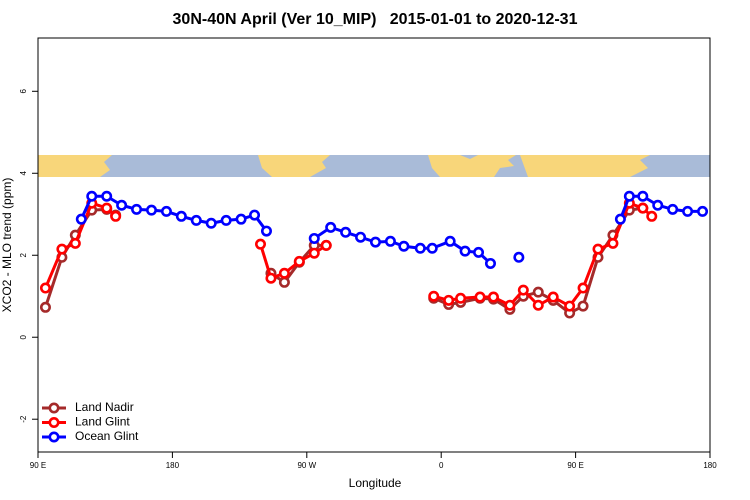 This screenshot has width=750, height=500. I want to click on y-axis-label: XCO2 - MLO trend (ppm), so click(7, 245).